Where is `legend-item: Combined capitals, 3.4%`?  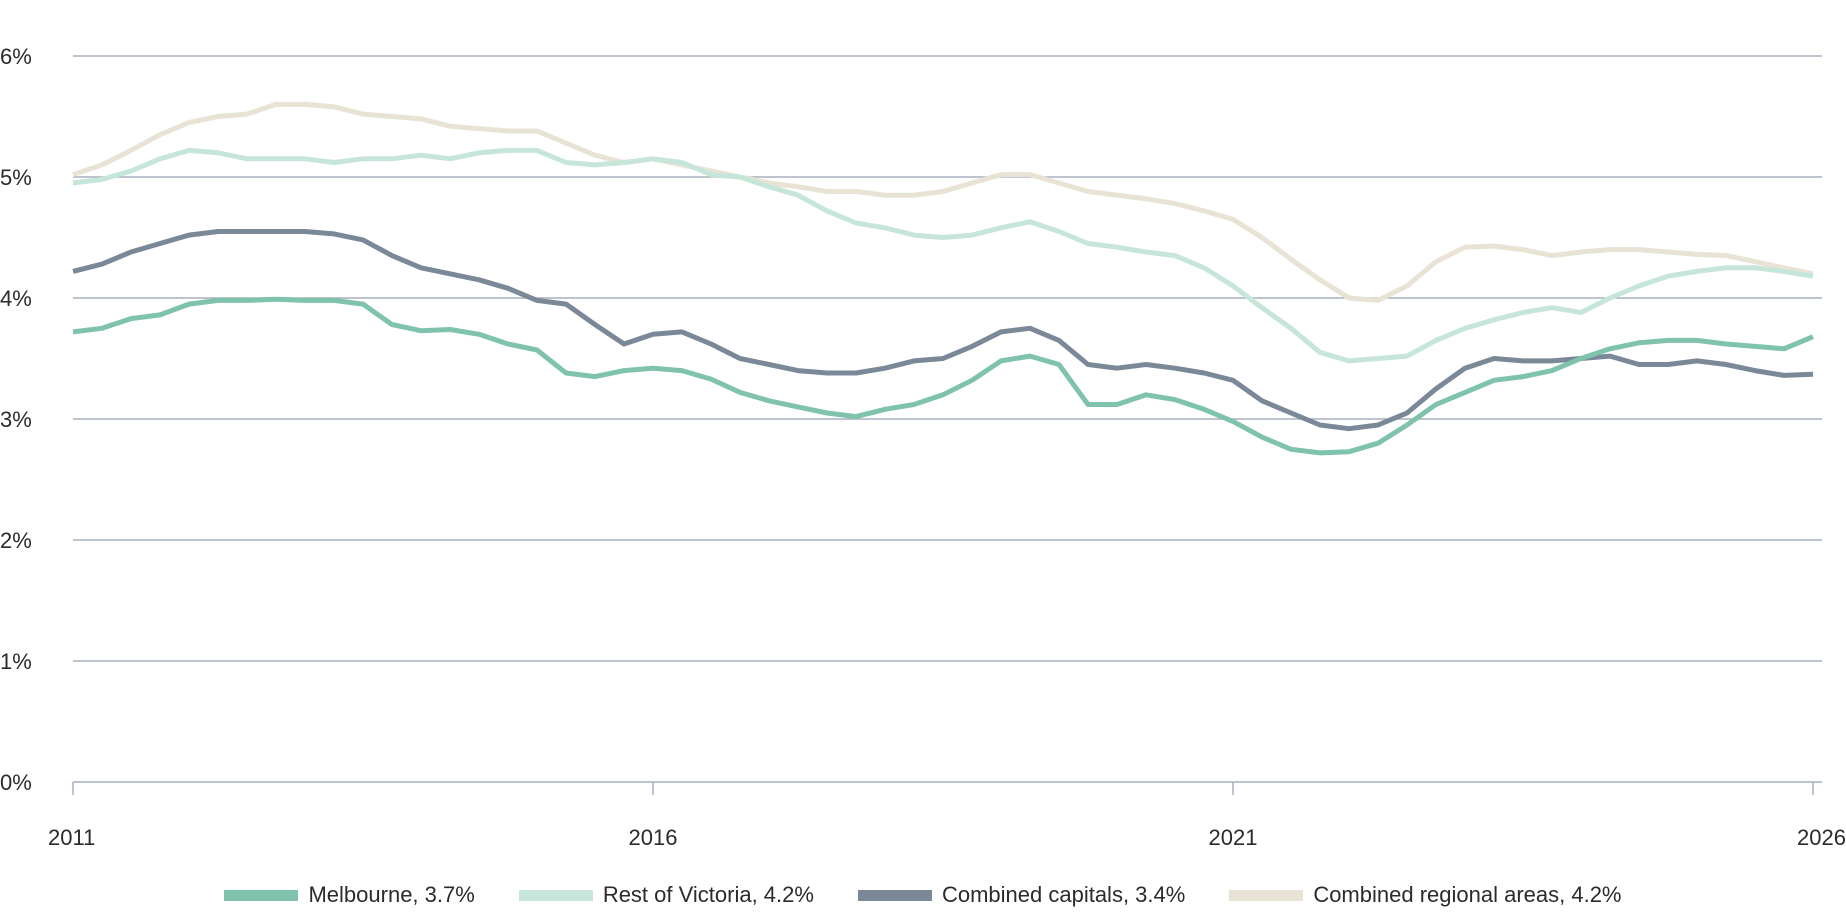 legend-item: Combined capitals, 3.4% is located at coordinates (1021, 895).